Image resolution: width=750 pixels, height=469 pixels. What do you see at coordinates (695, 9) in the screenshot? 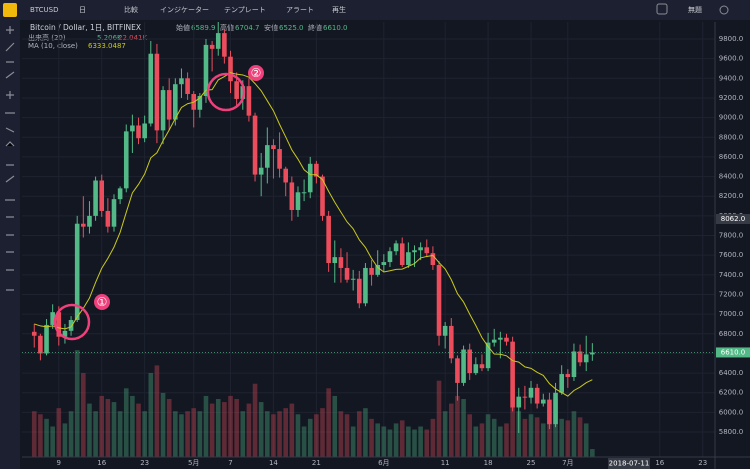
I see `layout-name: 無題` at bounding box center [695, 9].